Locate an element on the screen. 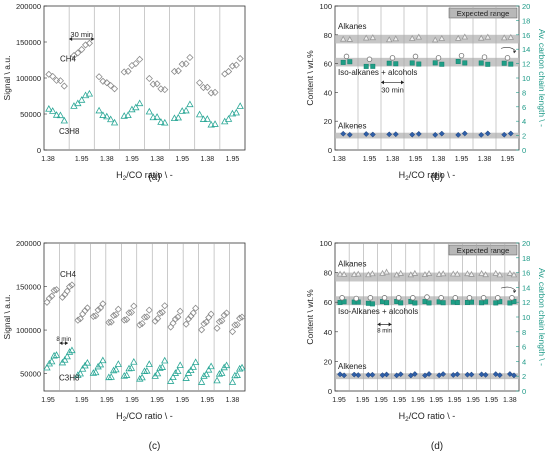  y-right-tick-label: 20 is located at coordinates (526, 243).